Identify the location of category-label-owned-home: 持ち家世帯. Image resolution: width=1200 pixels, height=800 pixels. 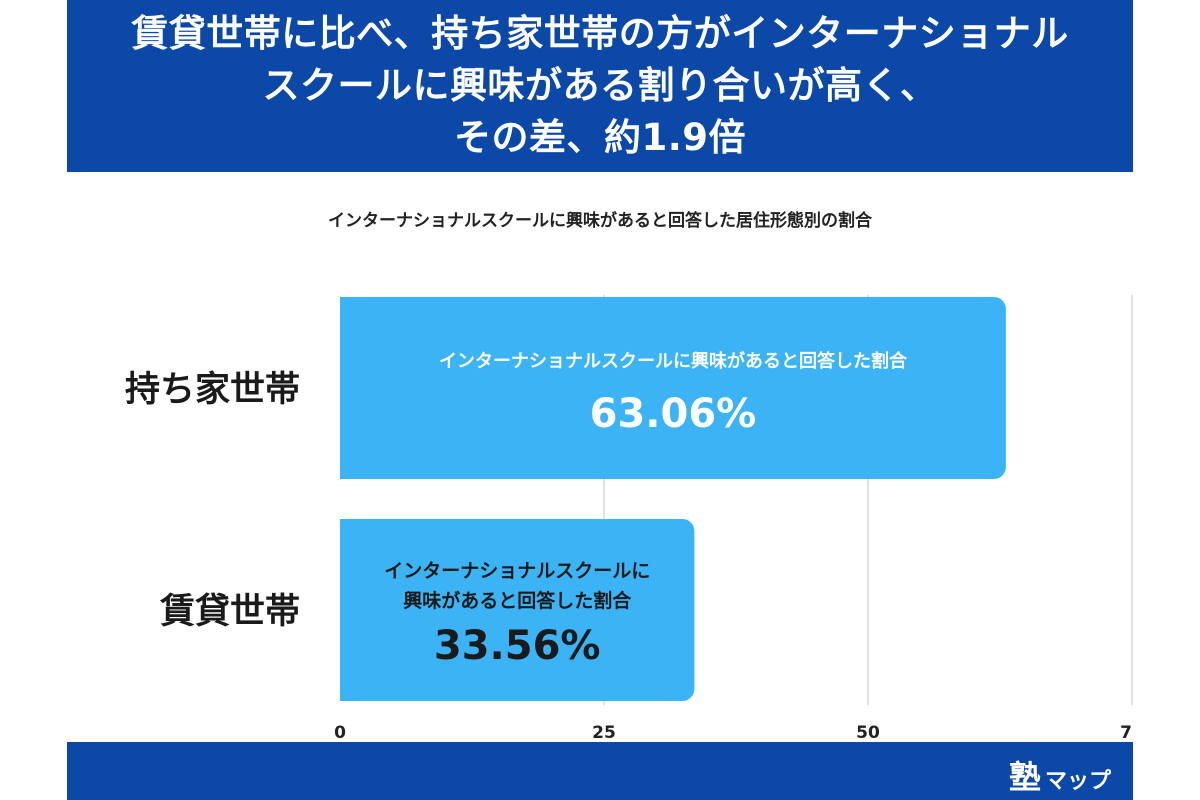
(212, 390).